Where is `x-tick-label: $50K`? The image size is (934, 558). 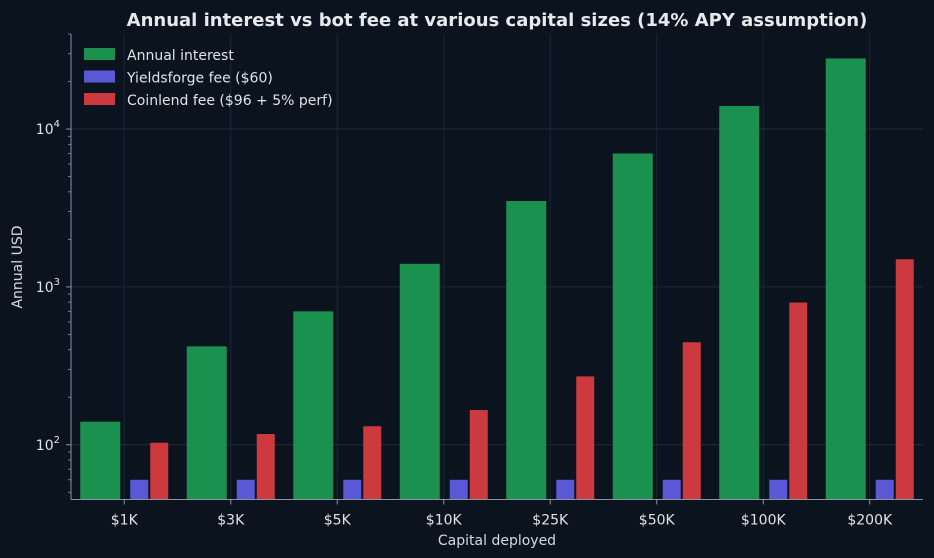
x-tick-label: $50K is located at coordinates (657, 521).